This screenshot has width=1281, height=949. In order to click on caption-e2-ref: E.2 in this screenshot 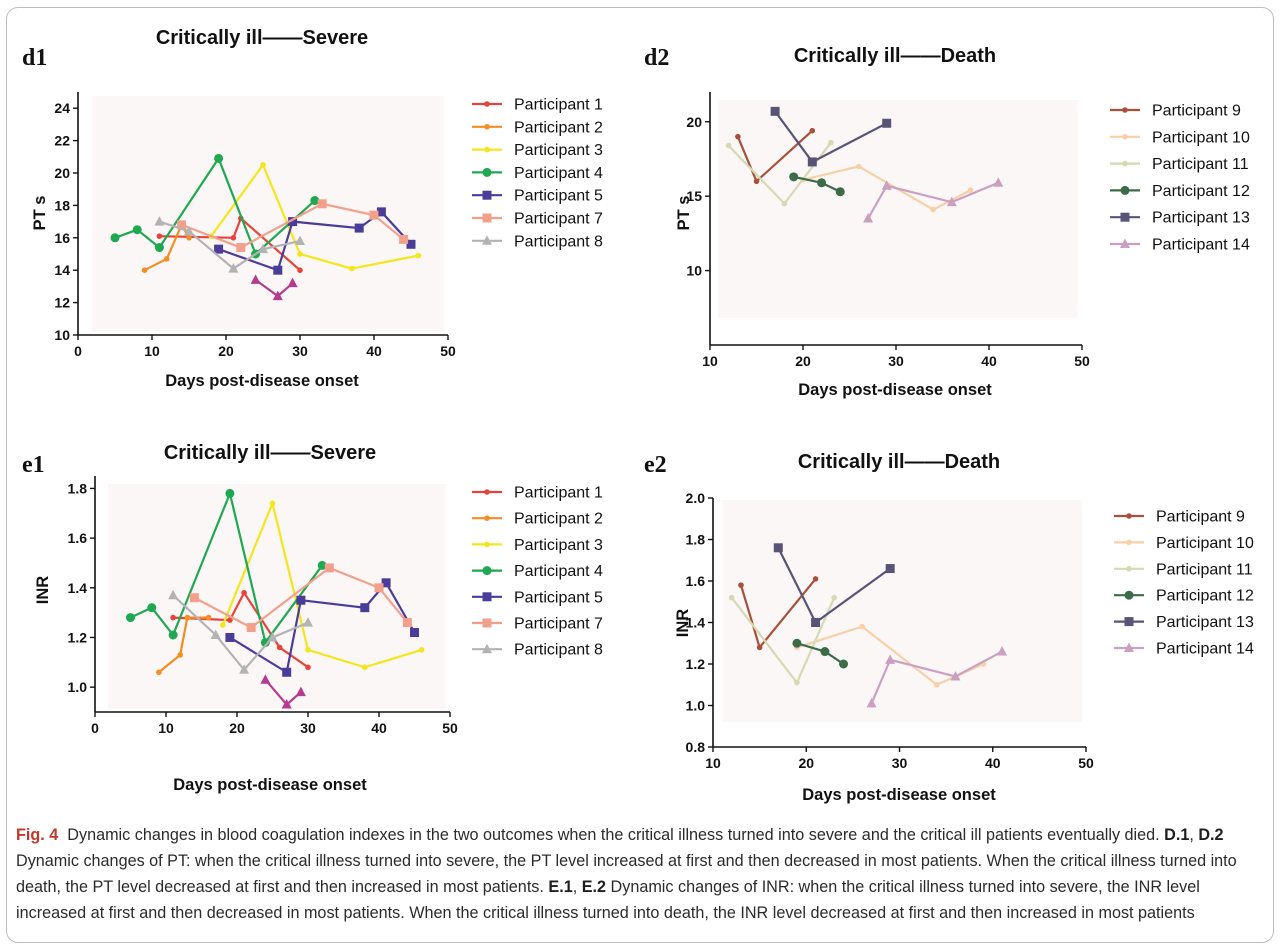, I will do `click(594, 887)`.